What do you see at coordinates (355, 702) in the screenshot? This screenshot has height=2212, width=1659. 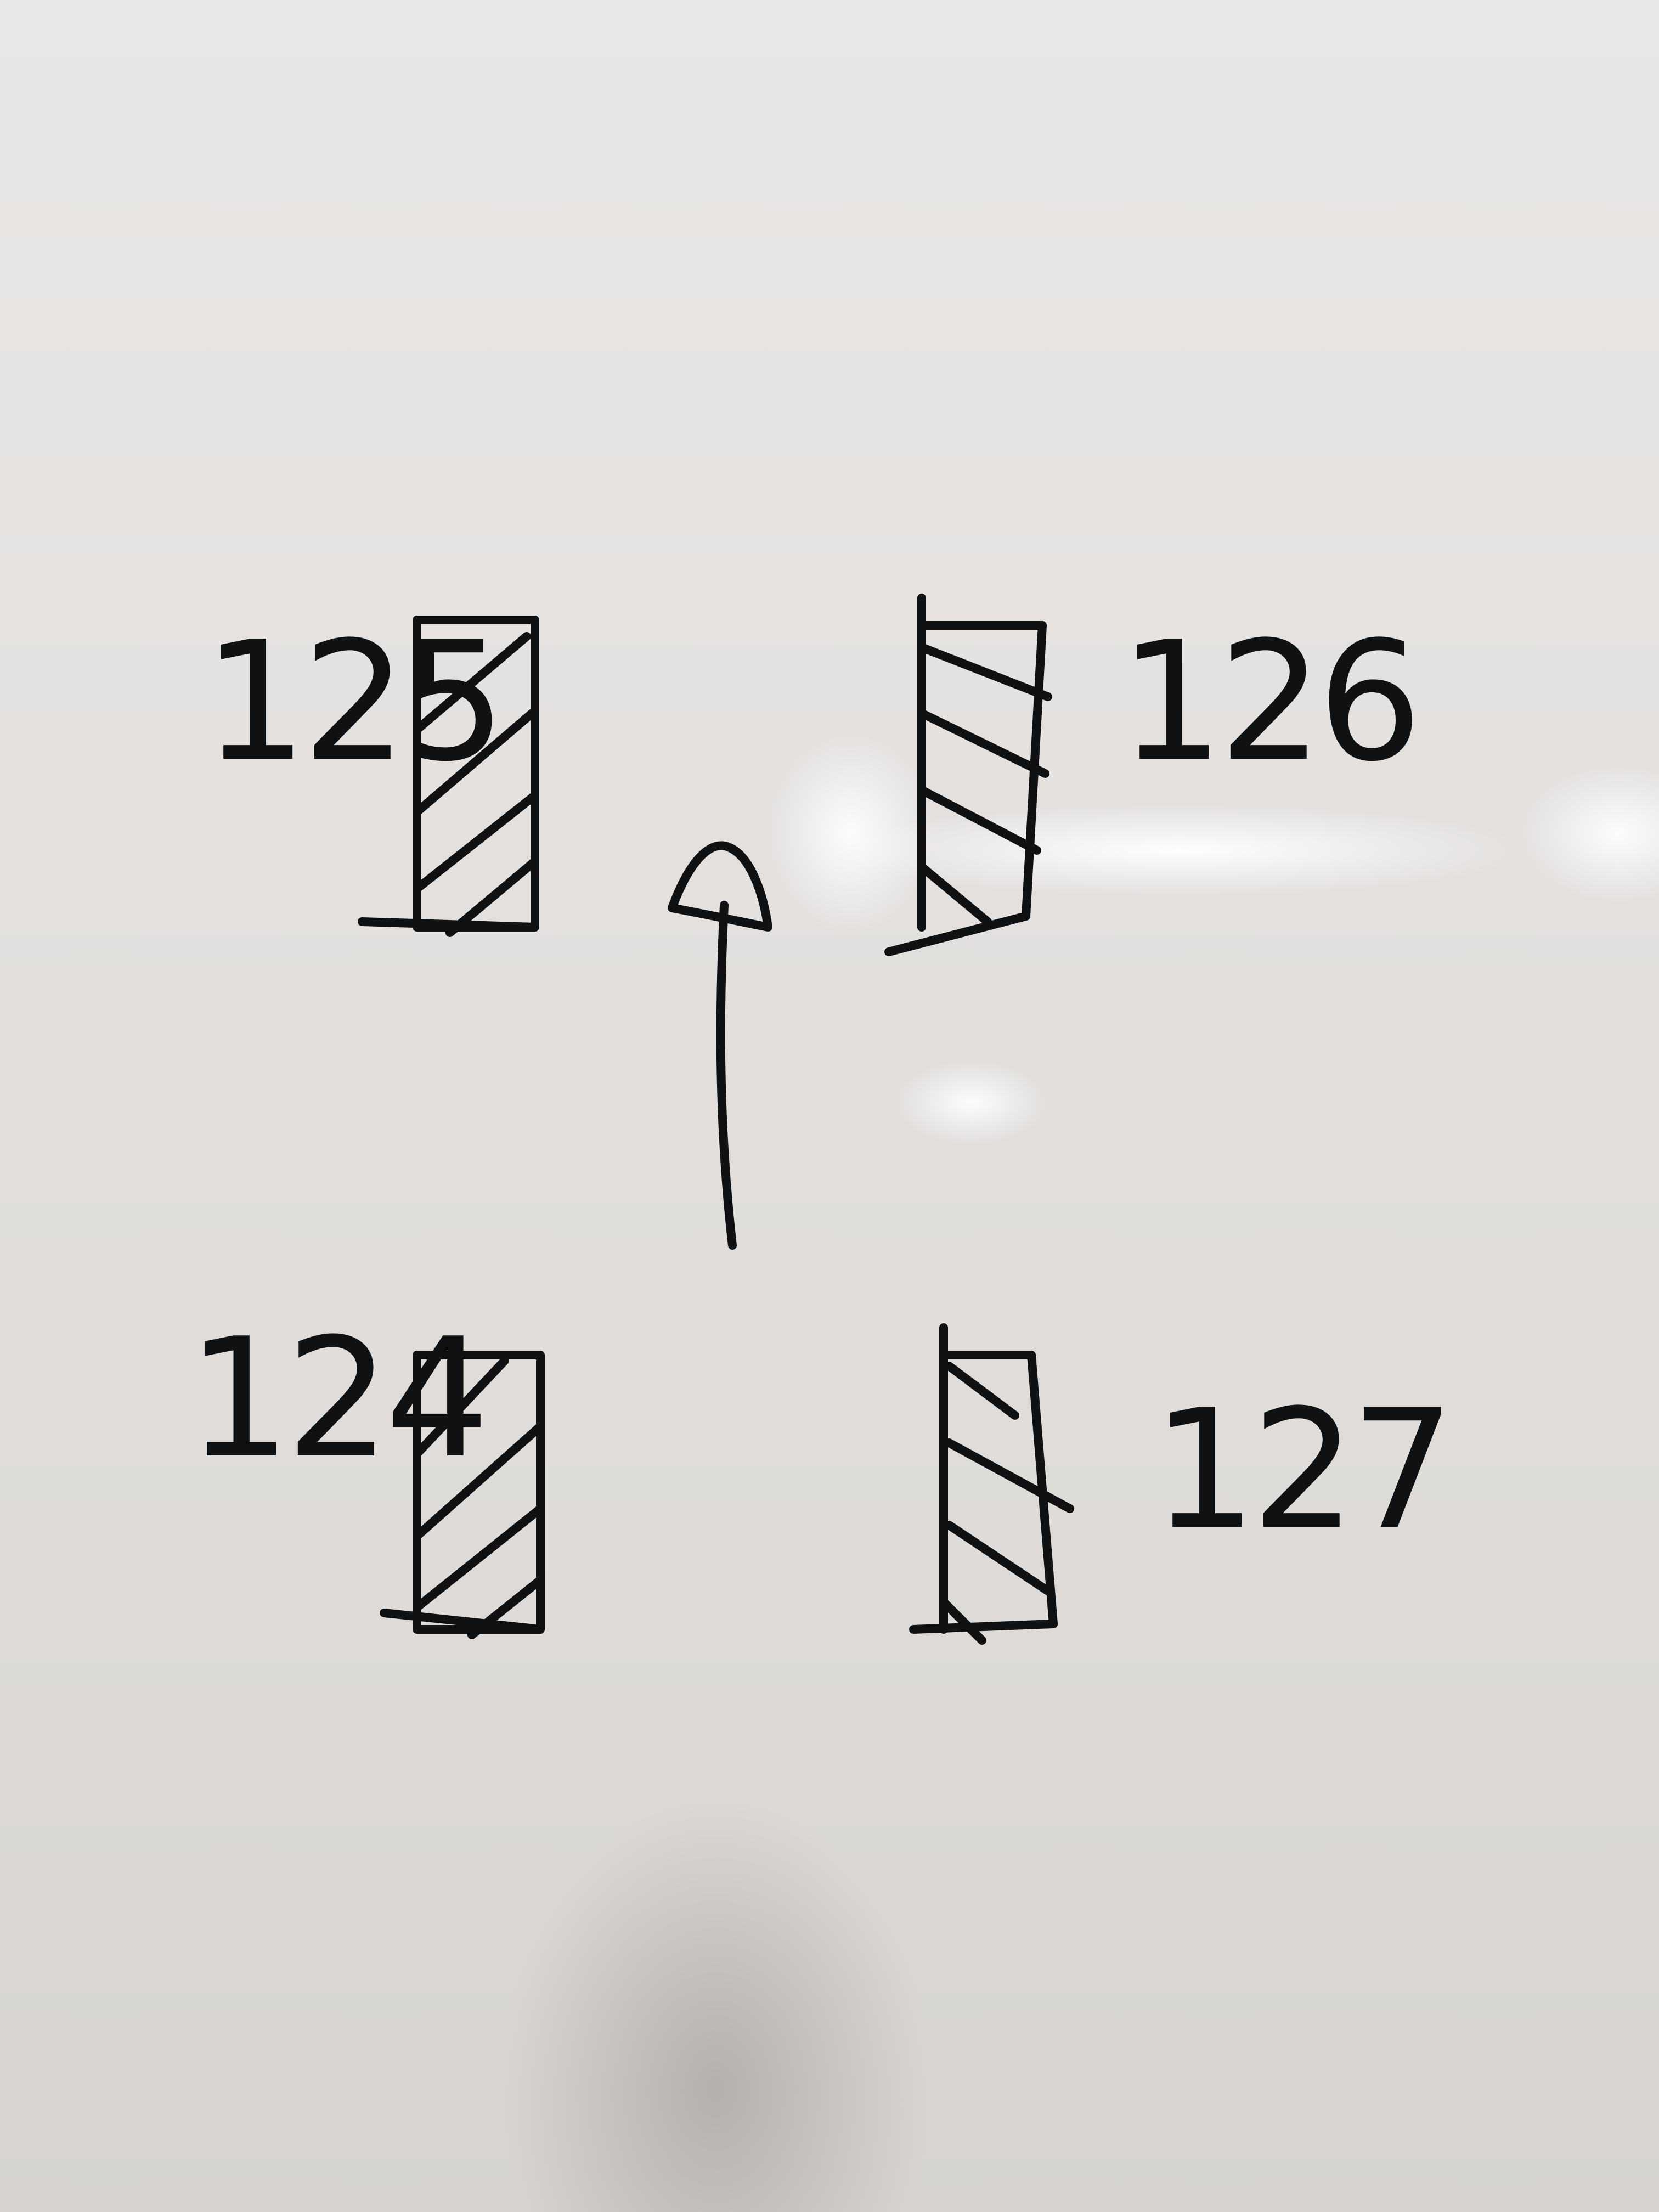 I see `label-125: 125` at bounding box center [355, 702].